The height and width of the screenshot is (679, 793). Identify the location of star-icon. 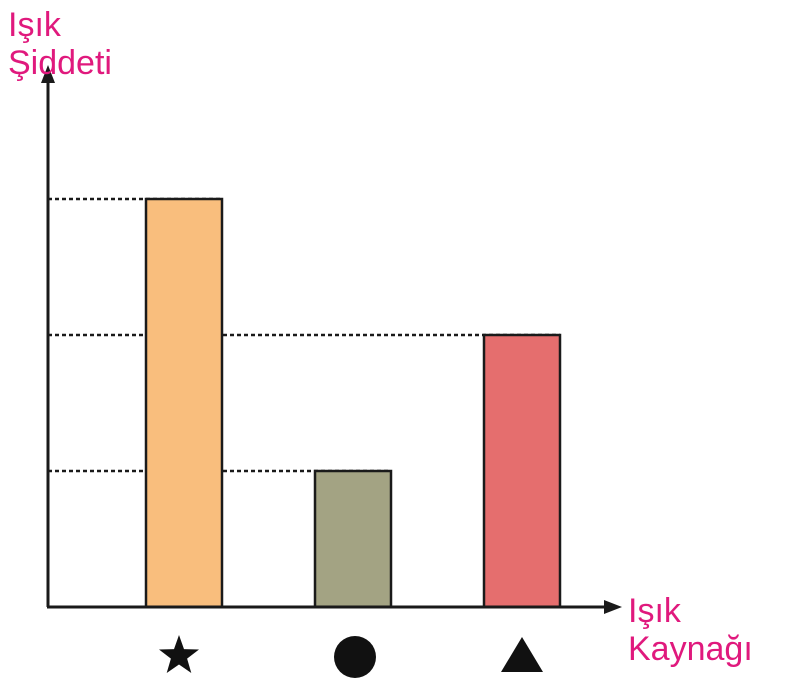
(179, 654).